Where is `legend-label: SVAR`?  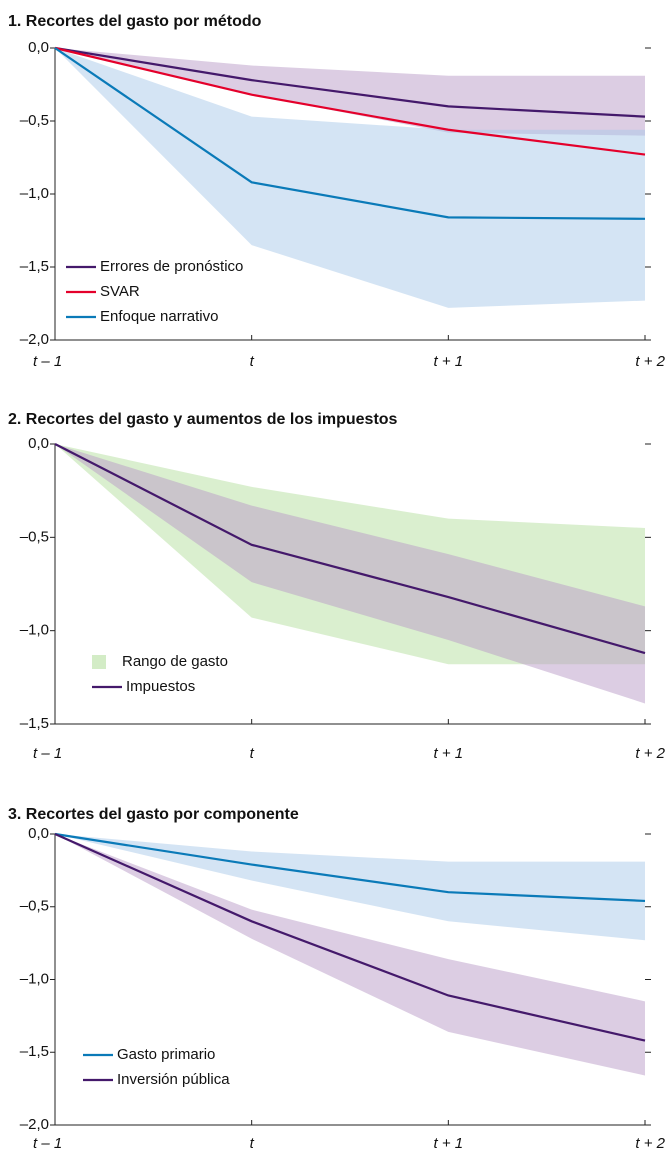 legend-label: SVAR is located at coordinates (120, 291).